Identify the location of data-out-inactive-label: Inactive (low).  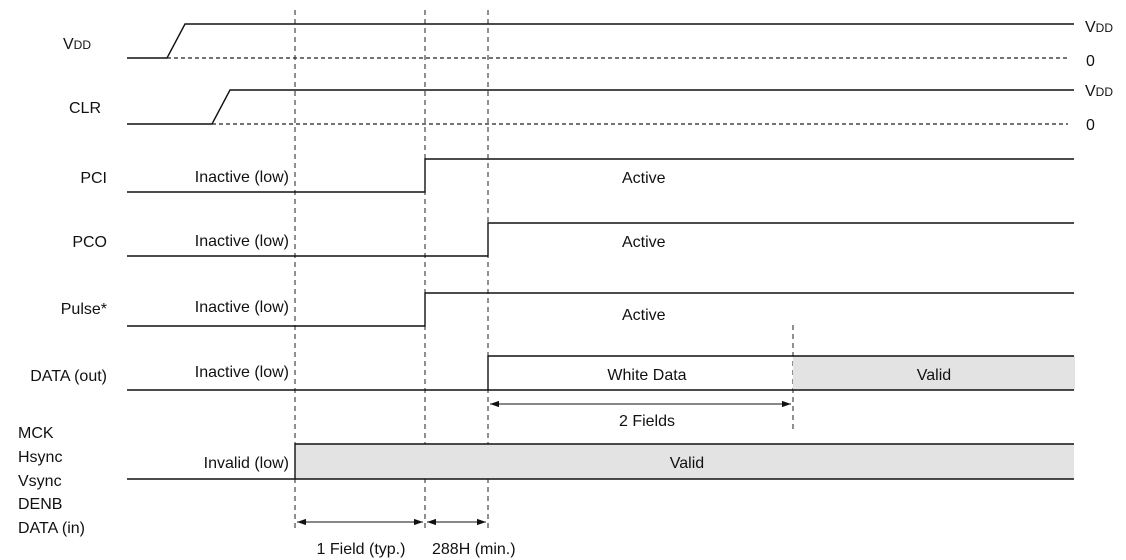
(242, 372).